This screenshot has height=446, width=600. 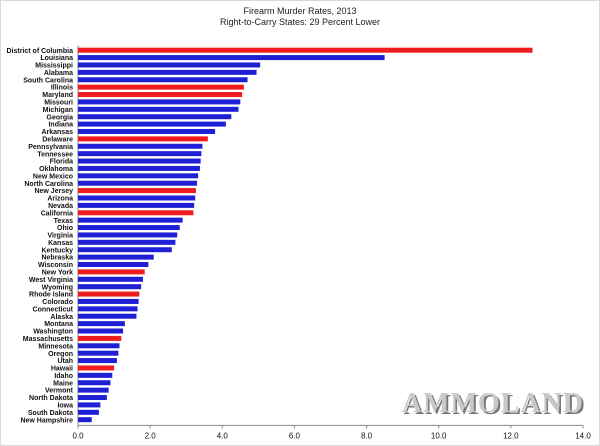 What do you see at coordinates (223, 435) in the screenshot?
I see `x-tick-label: 4.0` at bounding box center [223, 435].